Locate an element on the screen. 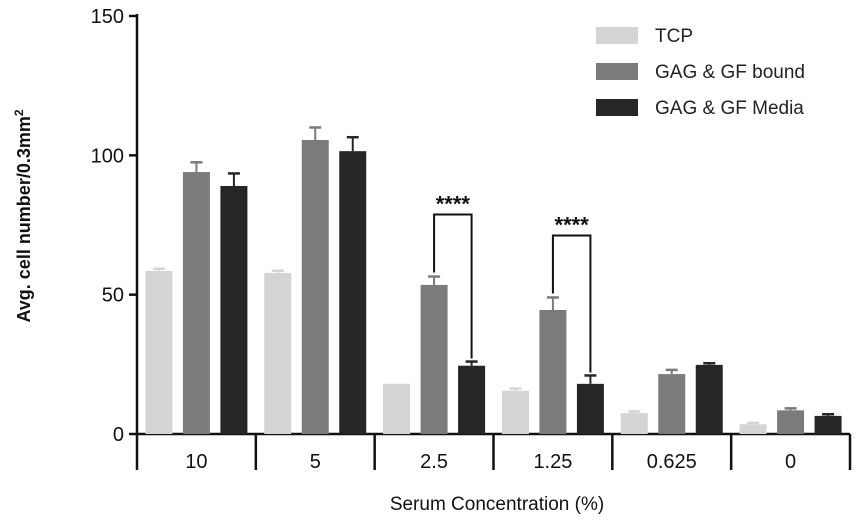 Image resolution: width=863 pixels, height=525 pixels. y-tick-label: 100 is located at coordinates (107, 156).